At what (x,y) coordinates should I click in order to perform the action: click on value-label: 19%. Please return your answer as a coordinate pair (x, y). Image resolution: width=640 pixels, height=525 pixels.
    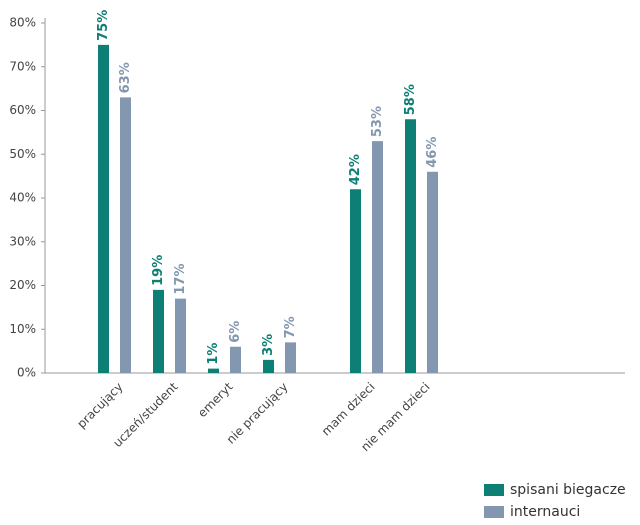
    Looking at the image, I should click on (158, 270).